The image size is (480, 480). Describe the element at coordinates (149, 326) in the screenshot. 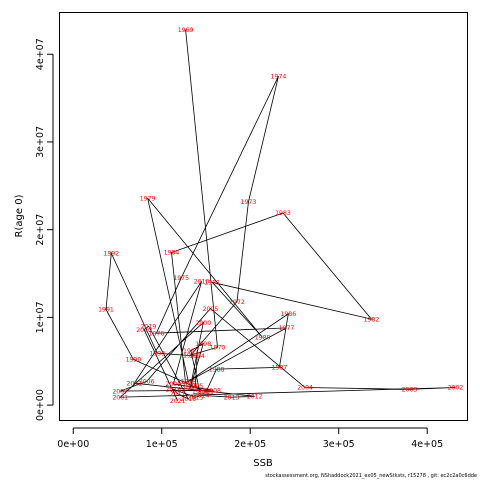

I see `year-label-2019: 2019` at that location.